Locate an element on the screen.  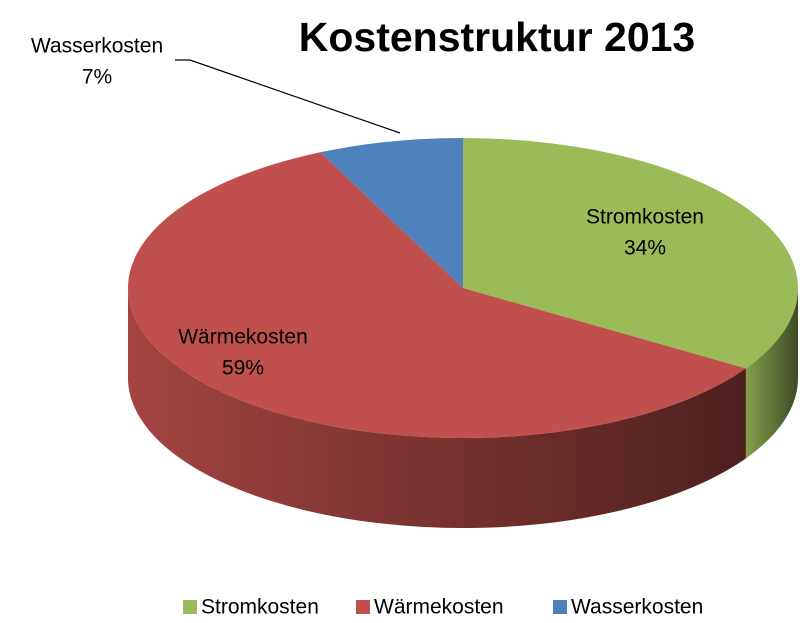
data-label-name: Stromkosten is located at coordinates (645, 217).